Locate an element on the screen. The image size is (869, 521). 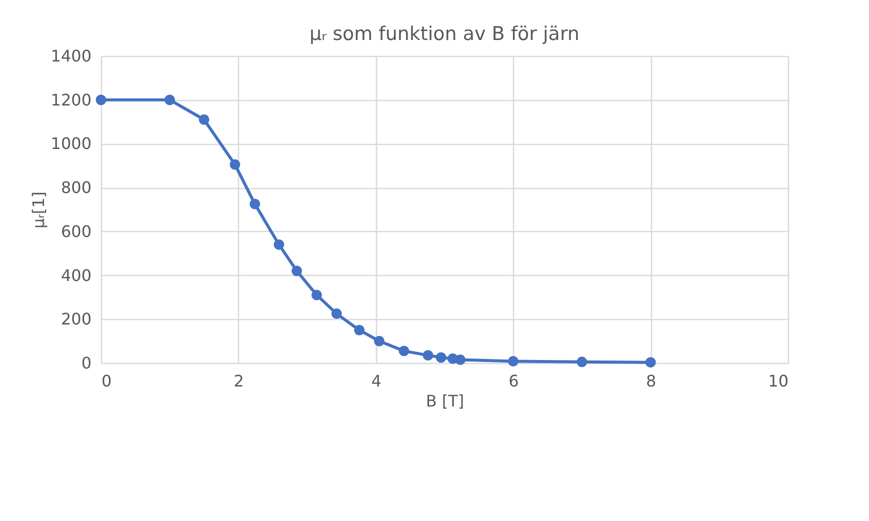
y-tick-label: 1400 is located at coordinates (71, 56).